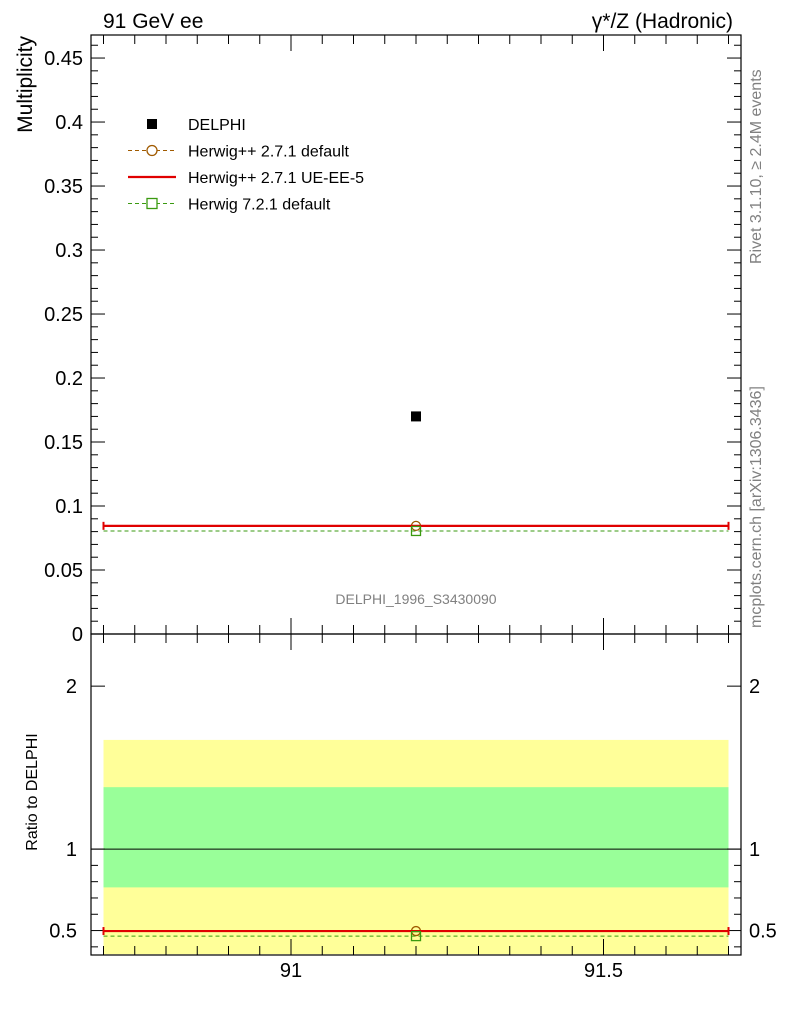 This screenshot has width=786, height=1024. Describe the element at coordinates (291, 971) in the screenshot. I see `ratio-xtick-label: 91` at that location.